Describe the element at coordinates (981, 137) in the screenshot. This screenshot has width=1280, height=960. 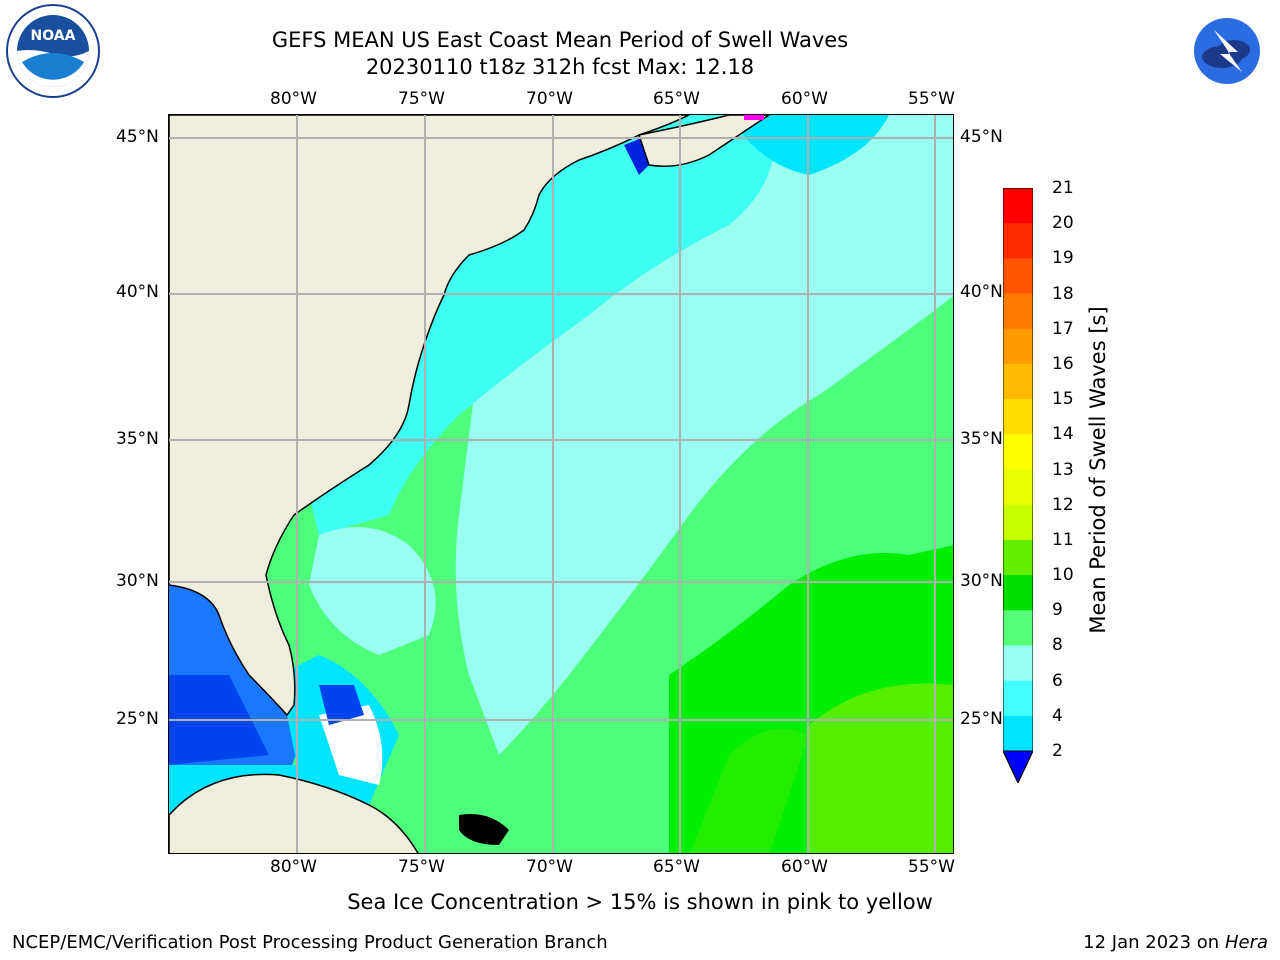
I see `lat-label-right: 45°N` at that location.